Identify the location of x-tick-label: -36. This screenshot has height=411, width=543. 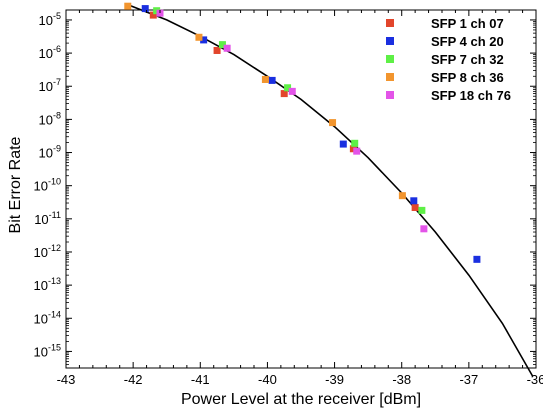
(535, 379).